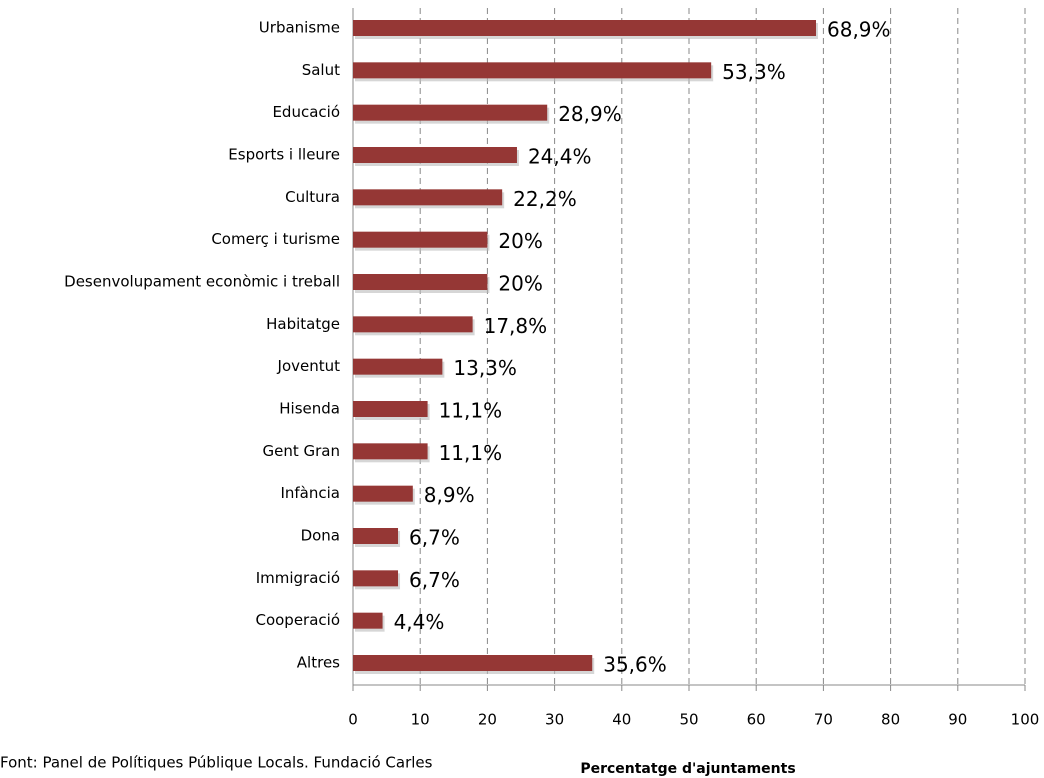 This screenshot has height=778, width=1044. What do you see at coordinates (297, 620) in the screenshot?
I see `y-tick-label: Cooperació` at bounding box center [297, 620].